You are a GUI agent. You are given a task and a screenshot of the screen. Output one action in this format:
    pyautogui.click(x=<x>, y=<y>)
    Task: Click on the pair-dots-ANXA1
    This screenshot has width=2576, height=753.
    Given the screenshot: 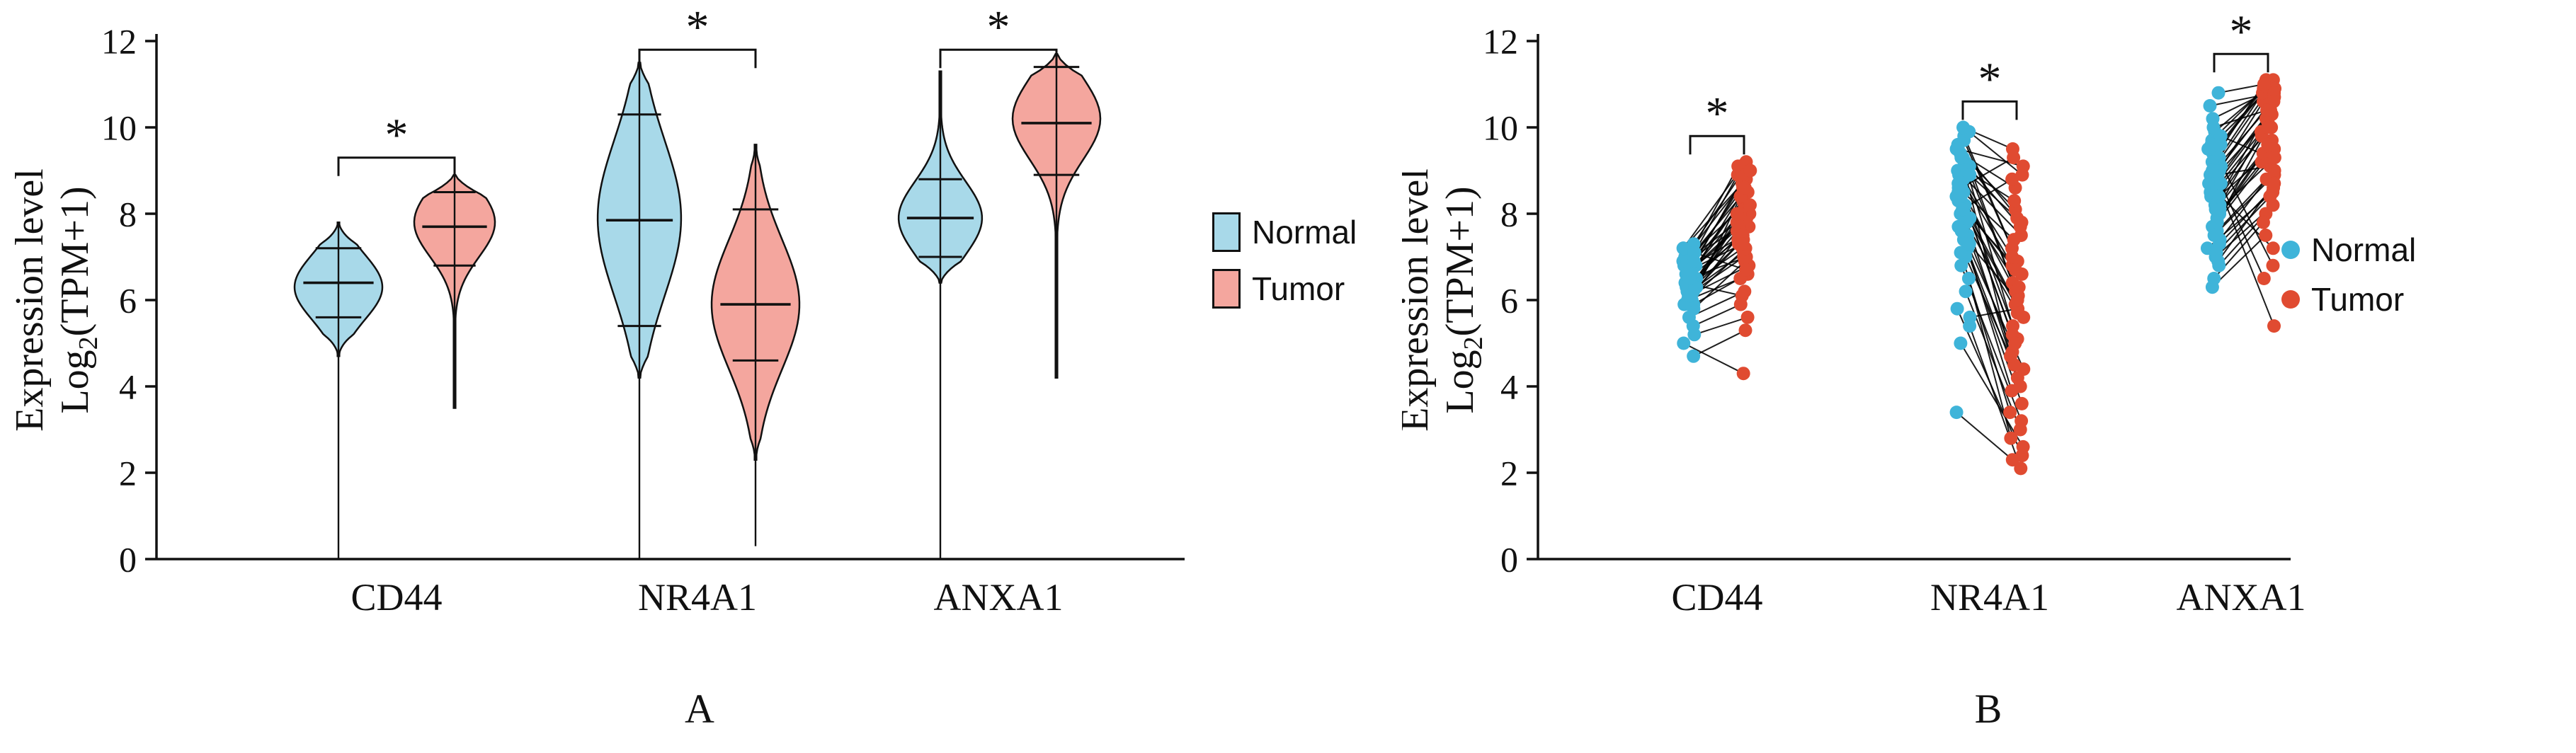 What is the action you would take?
    pyautogui.click(x=2241, y=203)
    